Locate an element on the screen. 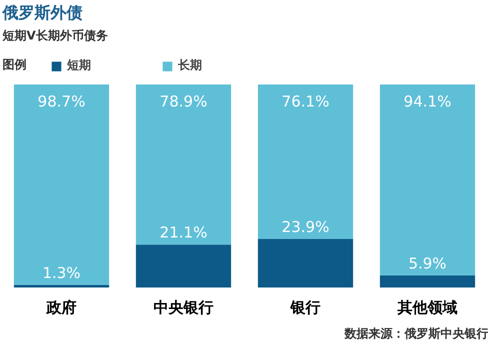  data-label: 94.1% is located at coordinates (428, 101).